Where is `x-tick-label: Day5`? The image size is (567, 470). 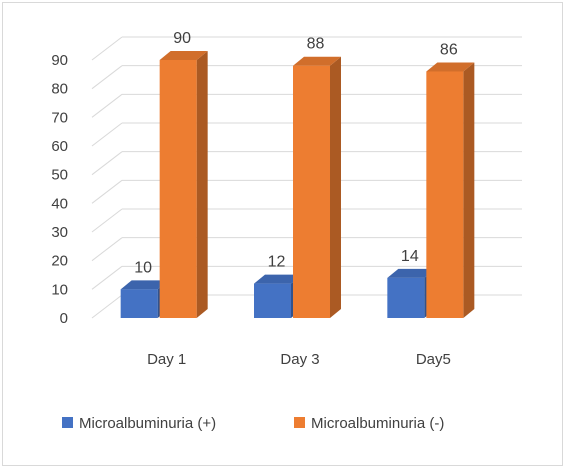 x-tick-label: Day5 is located at coordinates (433, 359).